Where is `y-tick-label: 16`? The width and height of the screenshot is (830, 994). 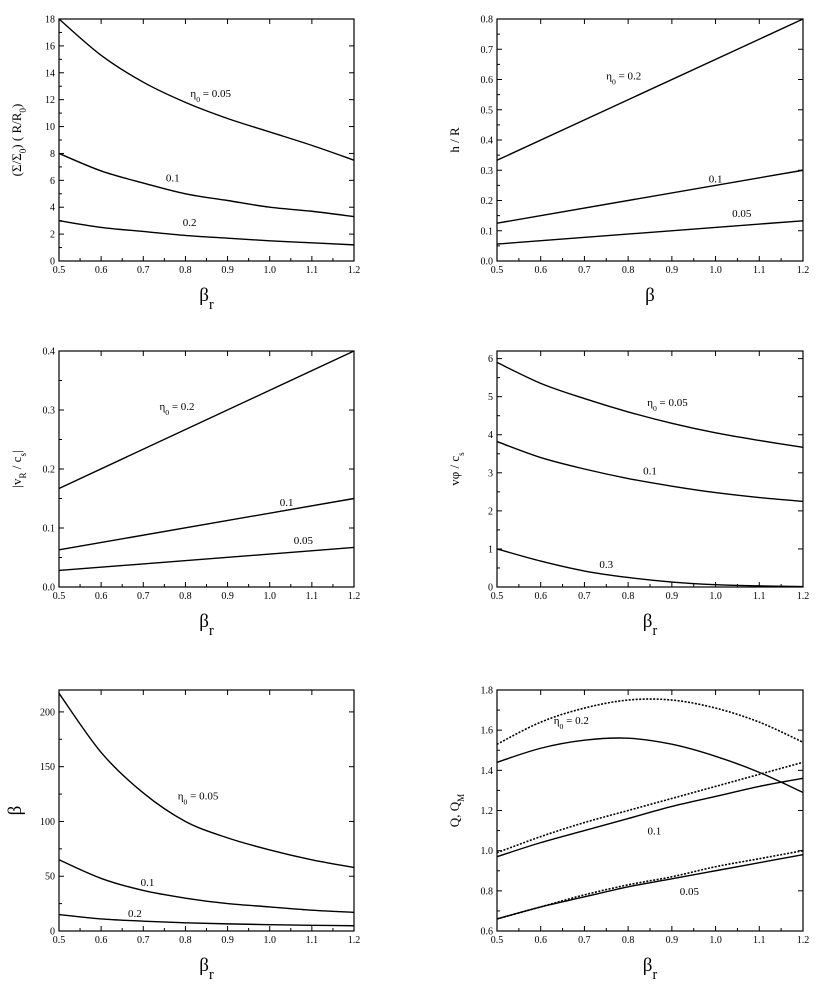 y-tick-label: 16 is located at coordinates (50, 46).